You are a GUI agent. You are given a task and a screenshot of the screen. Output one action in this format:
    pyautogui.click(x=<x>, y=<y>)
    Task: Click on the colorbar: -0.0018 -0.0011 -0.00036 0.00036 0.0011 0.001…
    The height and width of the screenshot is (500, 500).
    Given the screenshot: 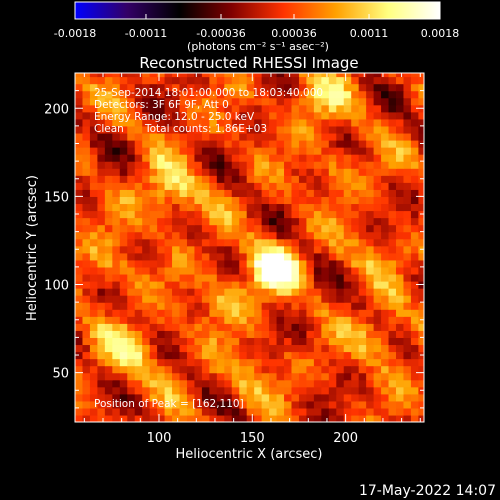 What is the action you would take?
    pyautogui.click(x=256, y=27)
    